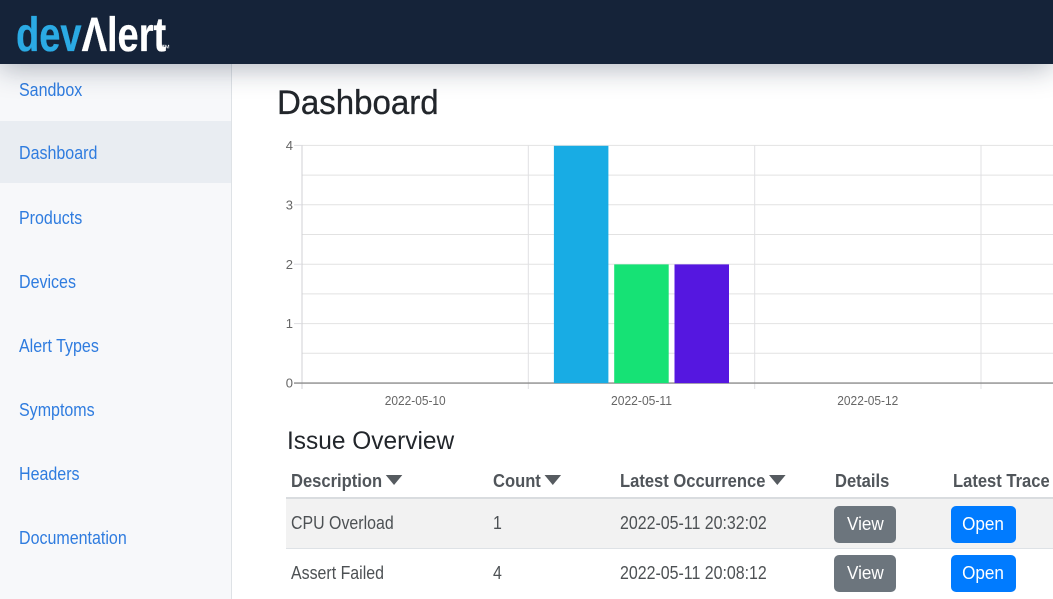  What do you see at coordinates (289, 383) in the screenshot?
I see `svg-text: 0` at bounding box center [289, 383].